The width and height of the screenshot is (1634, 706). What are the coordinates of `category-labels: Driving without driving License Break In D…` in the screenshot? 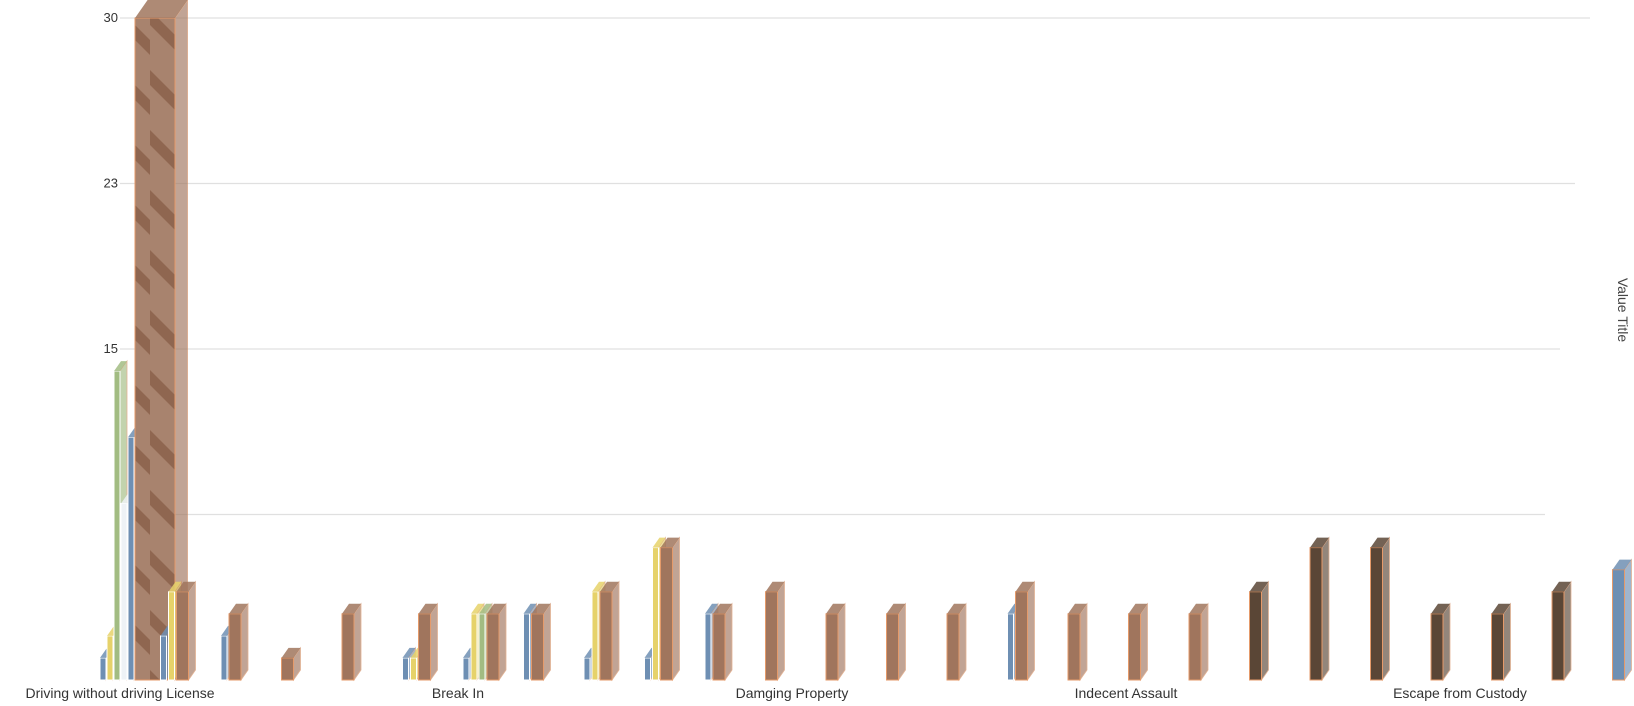 It's located at (775, 693).